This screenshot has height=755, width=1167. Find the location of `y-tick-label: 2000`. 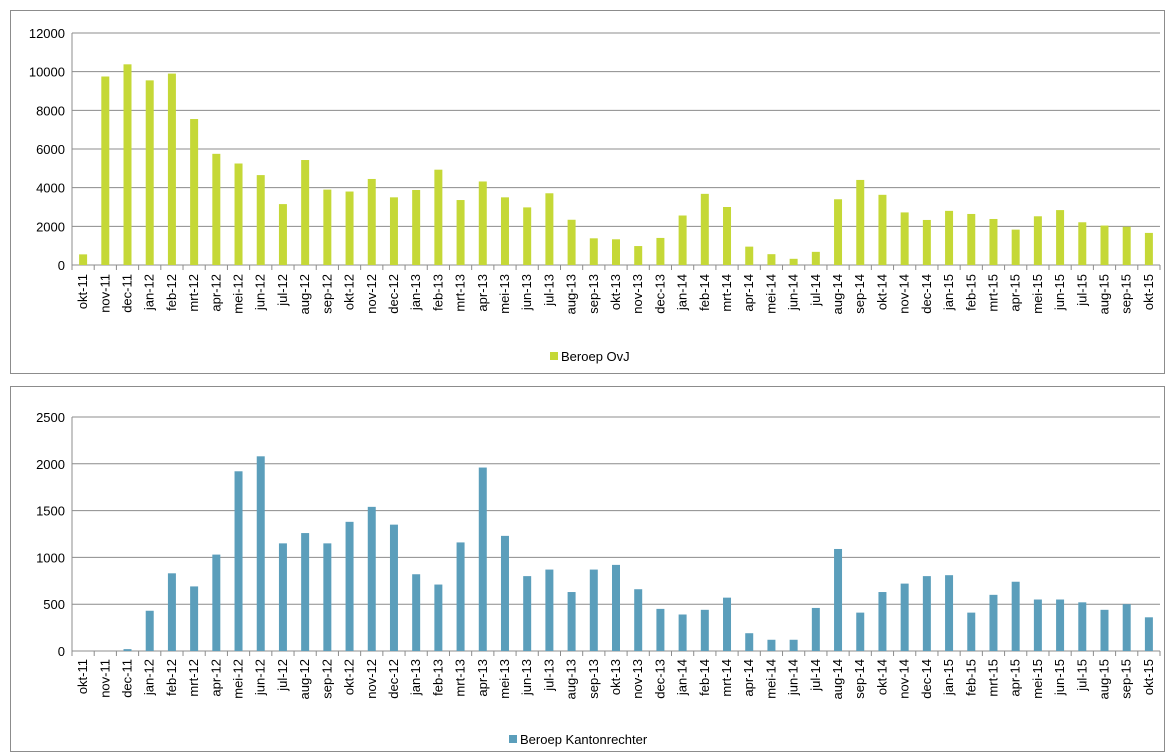

y-tick-label: 2000 is located at coordinates (50, 464).